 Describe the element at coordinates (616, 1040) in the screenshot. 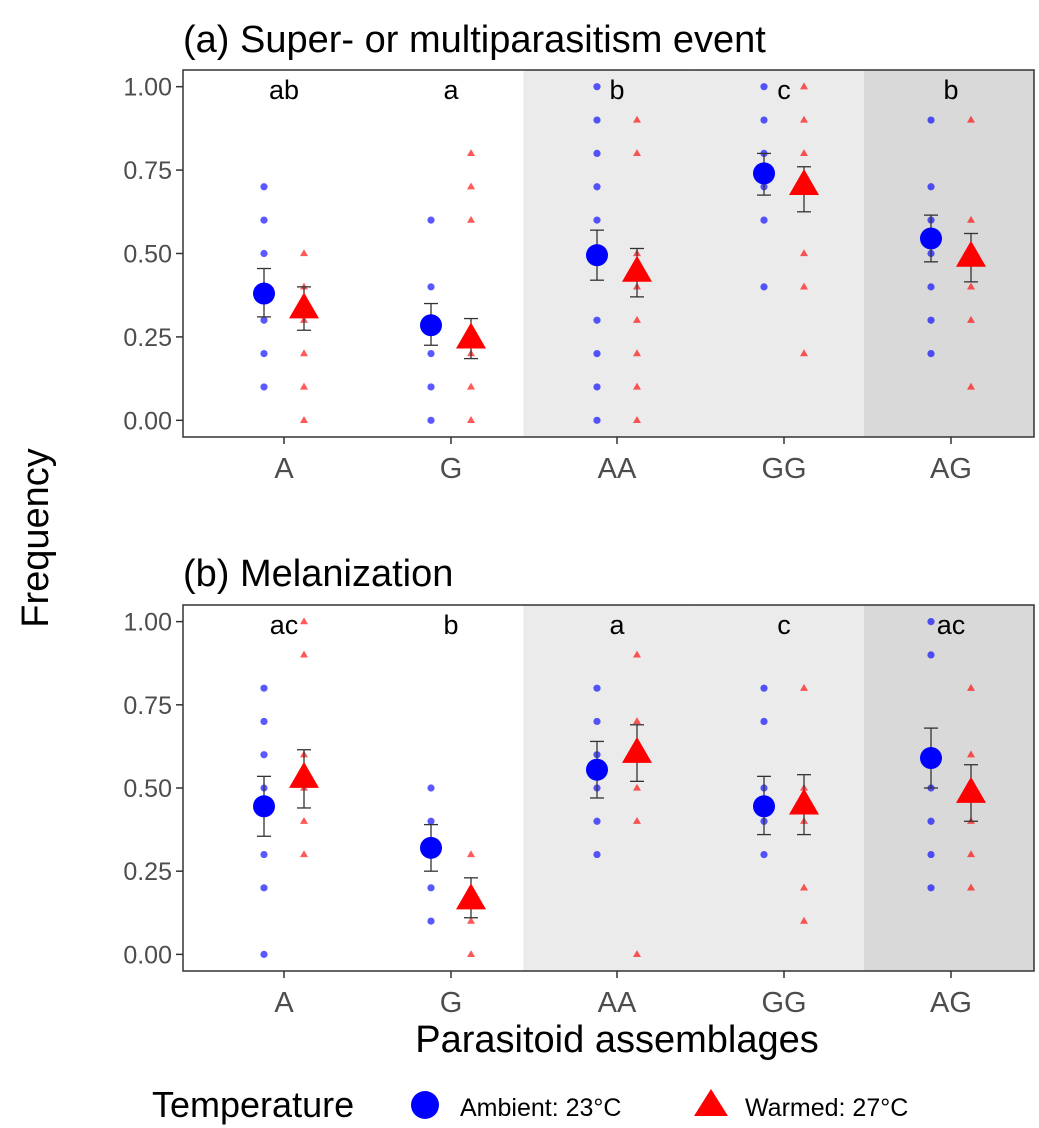

I see `x-axis-title: Parasitoid assemblages` at that location.